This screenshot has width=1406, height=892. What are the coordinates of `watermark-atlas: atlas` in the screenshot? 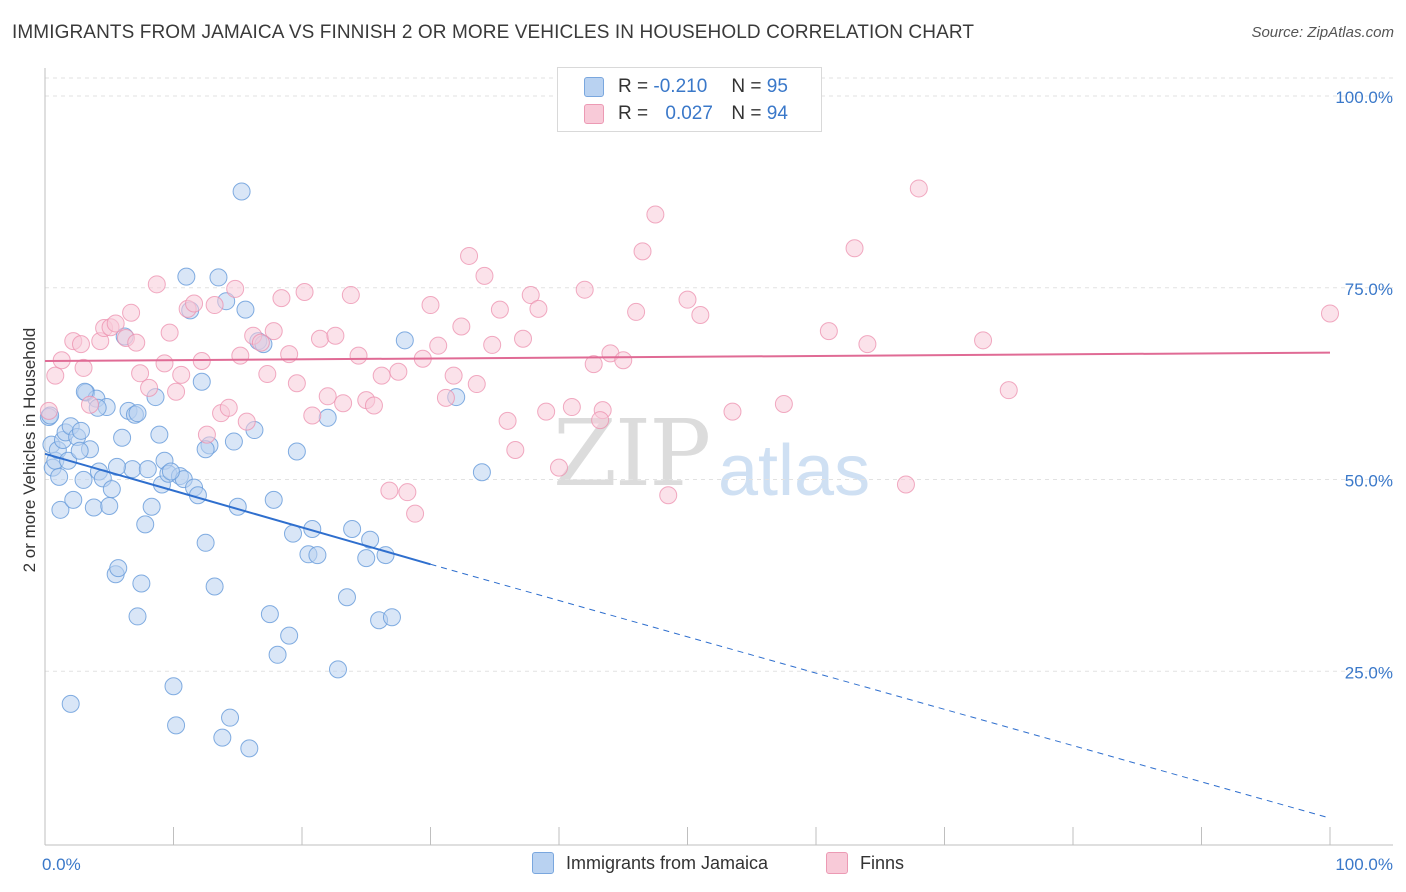 It's located at (794, 471).